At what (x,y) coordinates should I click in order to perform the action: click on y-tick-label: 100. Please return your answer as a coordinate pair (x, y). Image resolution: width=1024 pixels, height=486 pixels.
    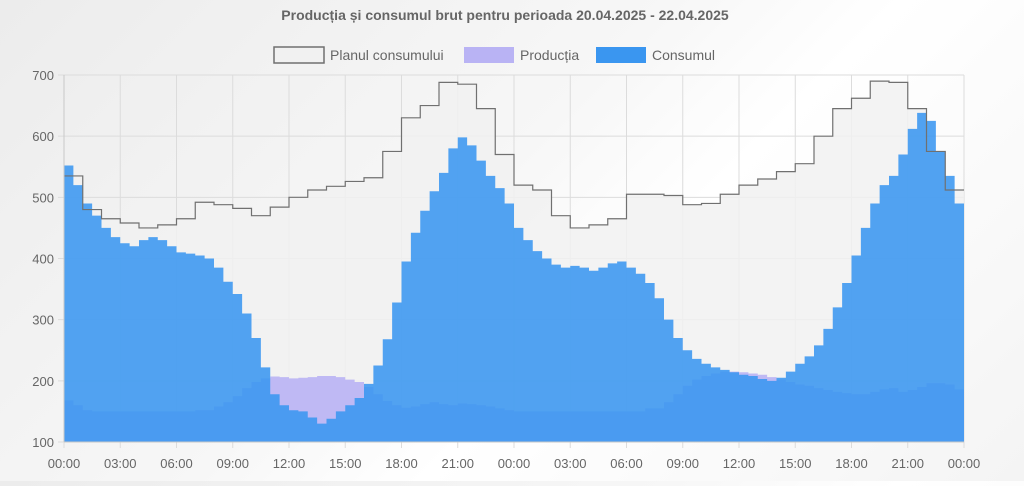
    Looking at the image, I should click on (43, 442).